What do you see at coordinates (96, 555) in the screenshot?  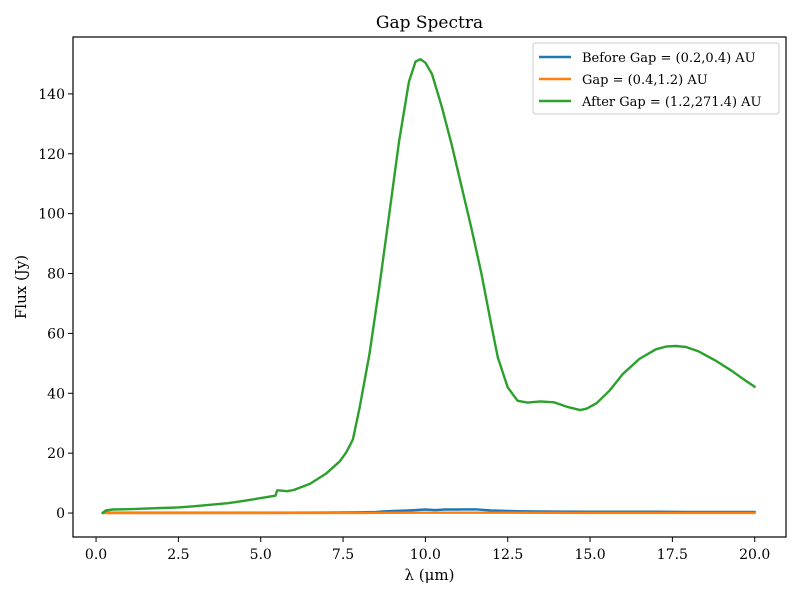 I see `x-tick-label: 0.0` at bounding box center [96, 555].